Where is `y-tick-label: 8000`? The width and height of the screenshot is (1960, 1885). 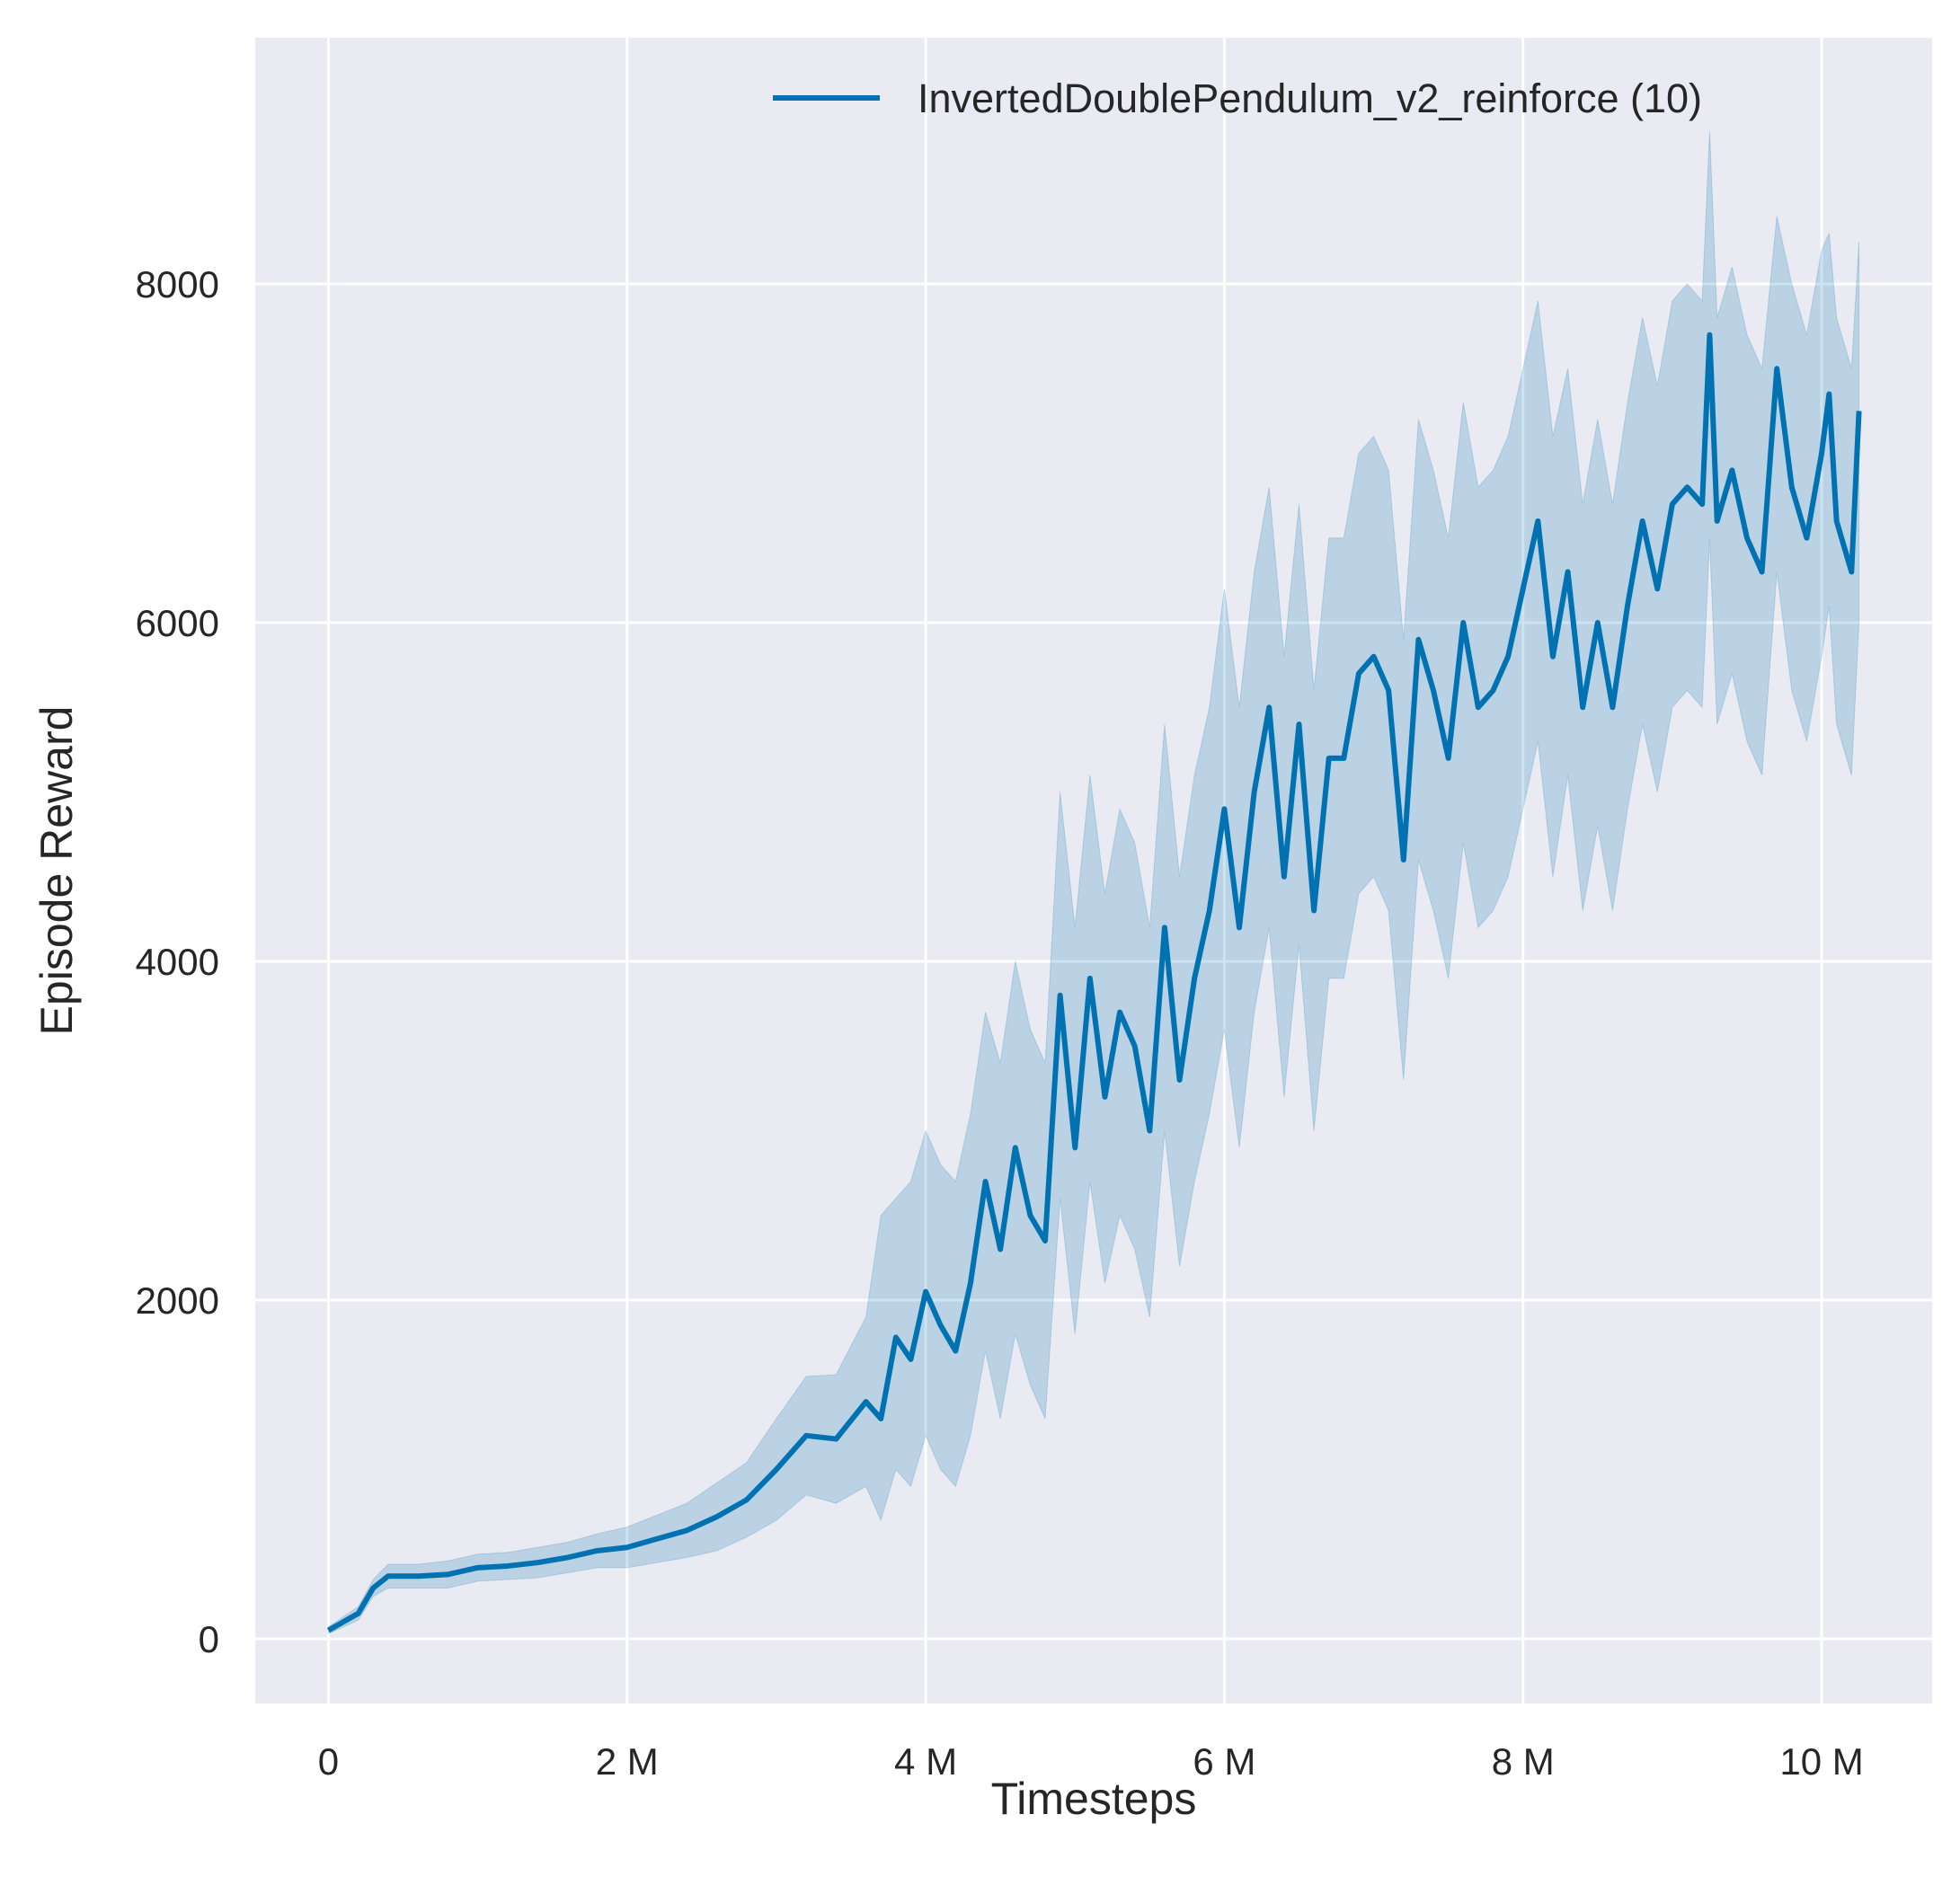 y-tick-label: 8000 is located at coordinates (177, 284).